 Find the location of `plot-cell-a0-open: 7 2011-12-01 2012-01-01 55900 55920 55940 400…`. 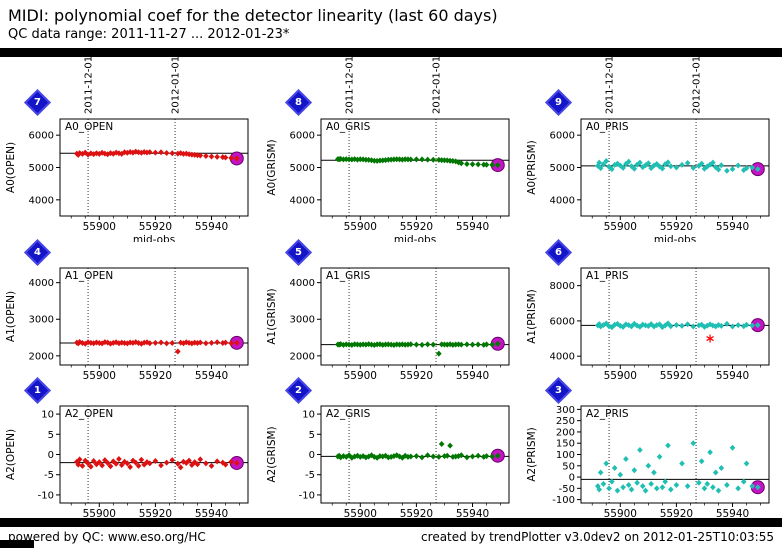

plot-cell-a0-open: 7 2011-12-01 2012-01-01 55900 55920 55940 400… is located at coordinates (130, 151).